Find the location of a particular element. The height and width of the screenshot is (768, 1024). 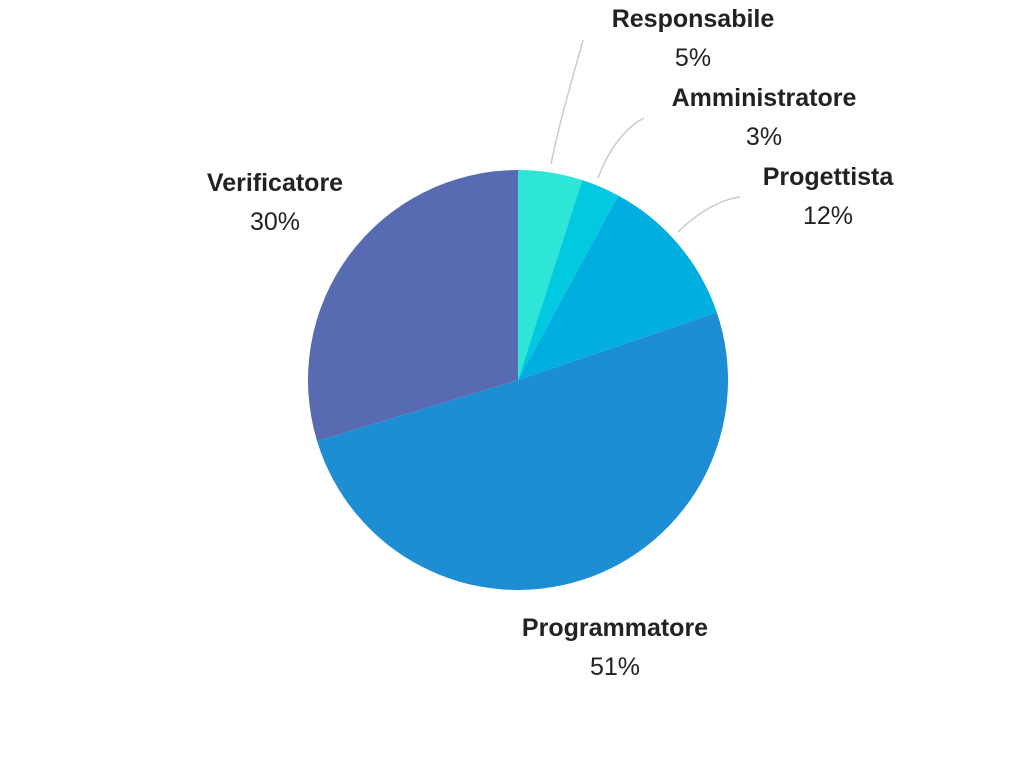

slice-name-progettista: Progettista is located at coordinates (828, 177).